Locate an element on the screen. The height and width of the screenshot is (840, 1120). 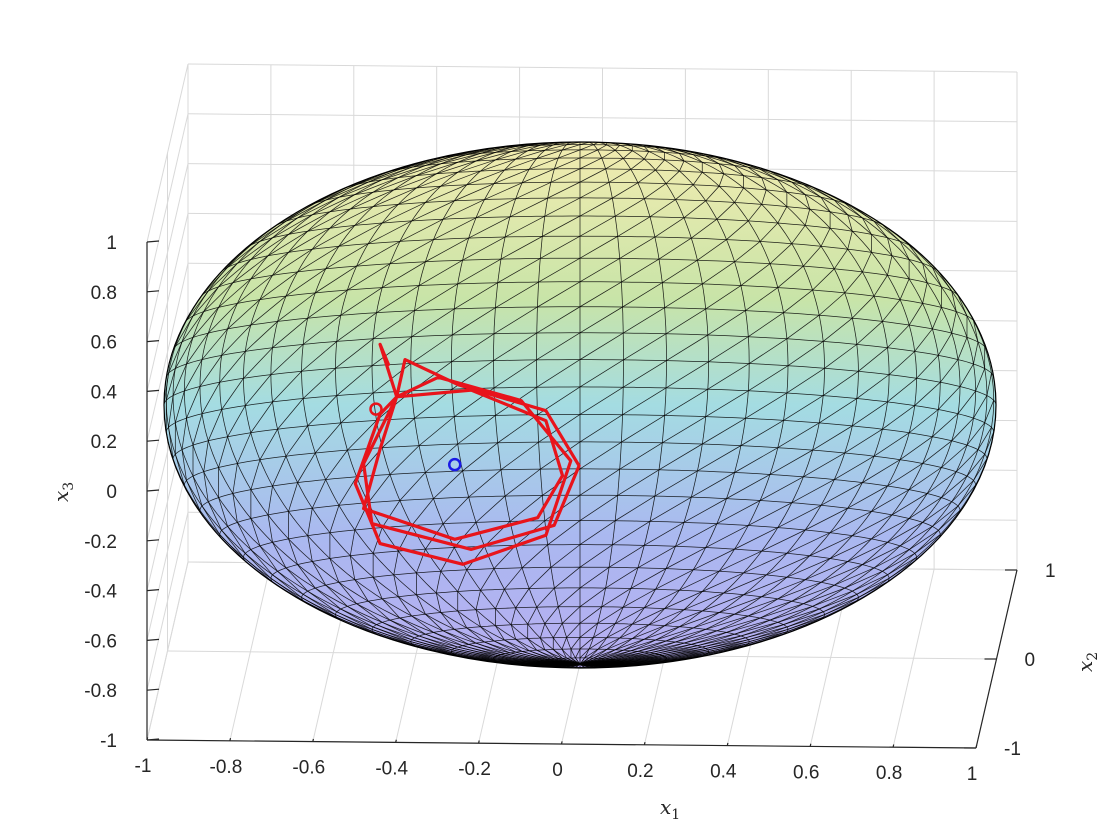
trajectory-curve is located at coordinates (467, 454).